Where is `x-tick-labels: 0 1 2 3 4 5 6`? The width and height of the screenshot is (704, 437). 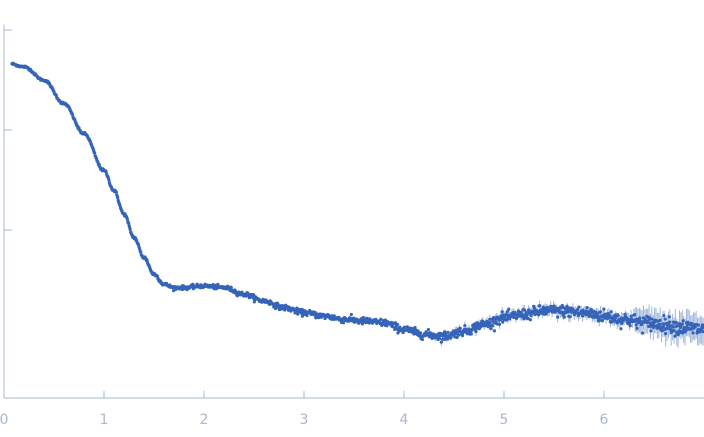 x-tick-labels: 0 1 2 3 4 5 6 is located at coordinates (304, 420).